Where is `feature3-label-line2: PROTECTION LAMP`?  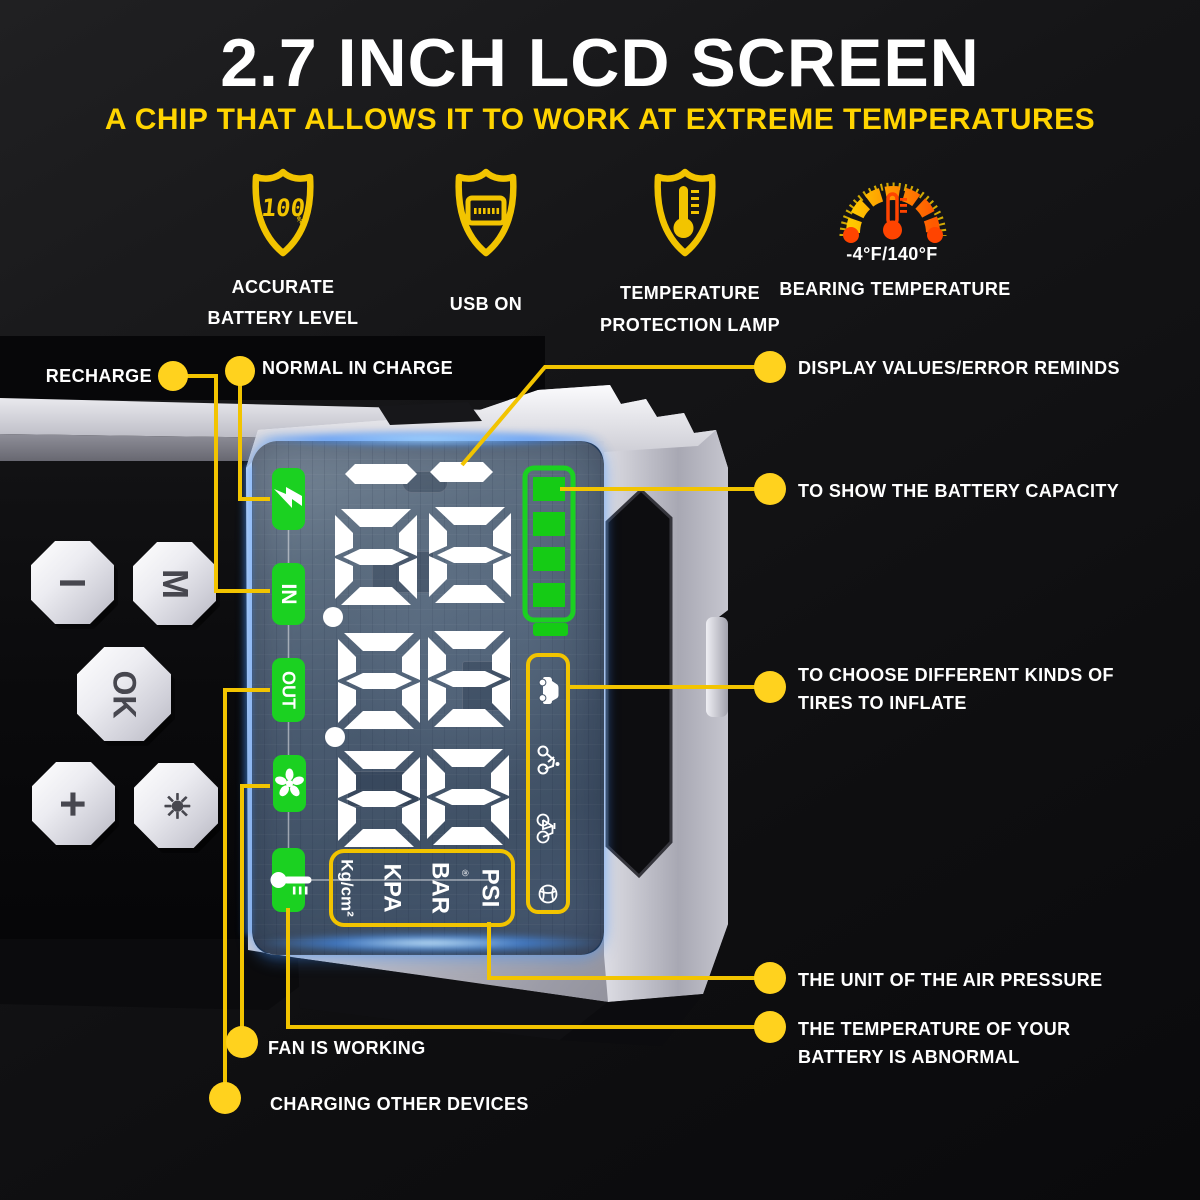
feature3-label-line2: PROTECTION LAMP is located at coordinates (690, 325).